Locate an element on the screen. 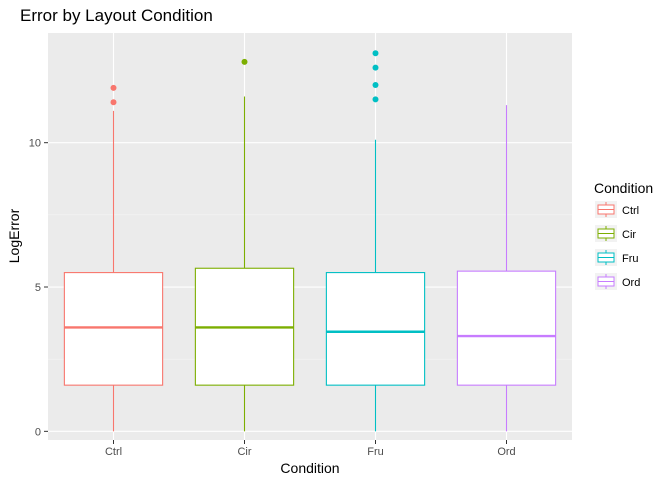 The image size is (672, 480). y-tick-label: 0 is located at coordinates (38, 432).